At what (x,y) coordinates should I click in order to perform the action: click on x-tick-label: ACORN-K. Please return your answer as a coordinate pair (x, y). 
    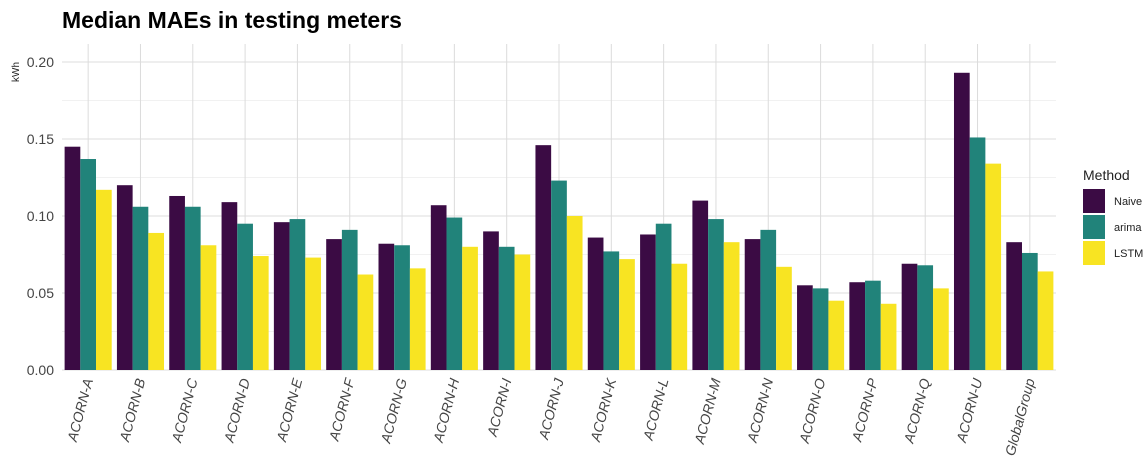
    Looking at the image, I should click on (603, 410).